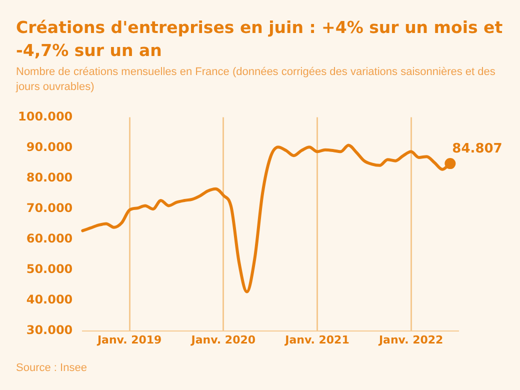 Image resolution: width=520 pixels, height=390 pixels. I want to click on y-tick-label: 100.000, so click(45, 116).